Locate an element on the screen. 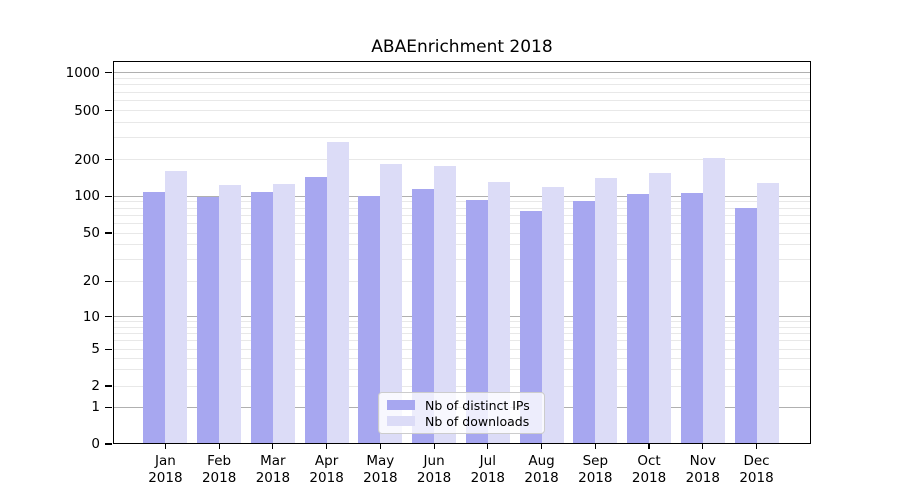 This screenshot has width=900, height=500. chart-title: ABAEnrichment 2018 is located at coordinates (462, 47).